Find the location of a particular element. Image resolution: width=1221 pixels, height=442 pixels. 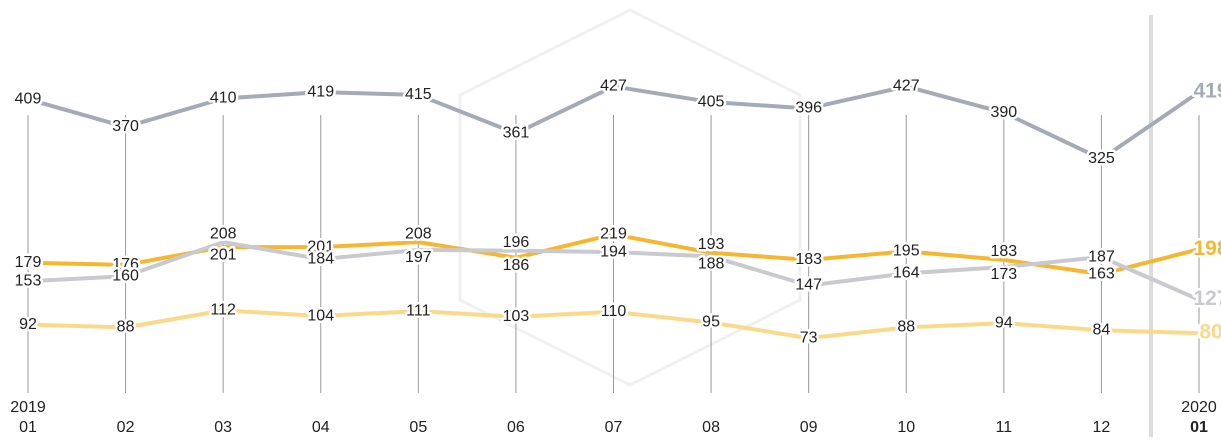

data-label: 194 is located at coordinates (613, 251).